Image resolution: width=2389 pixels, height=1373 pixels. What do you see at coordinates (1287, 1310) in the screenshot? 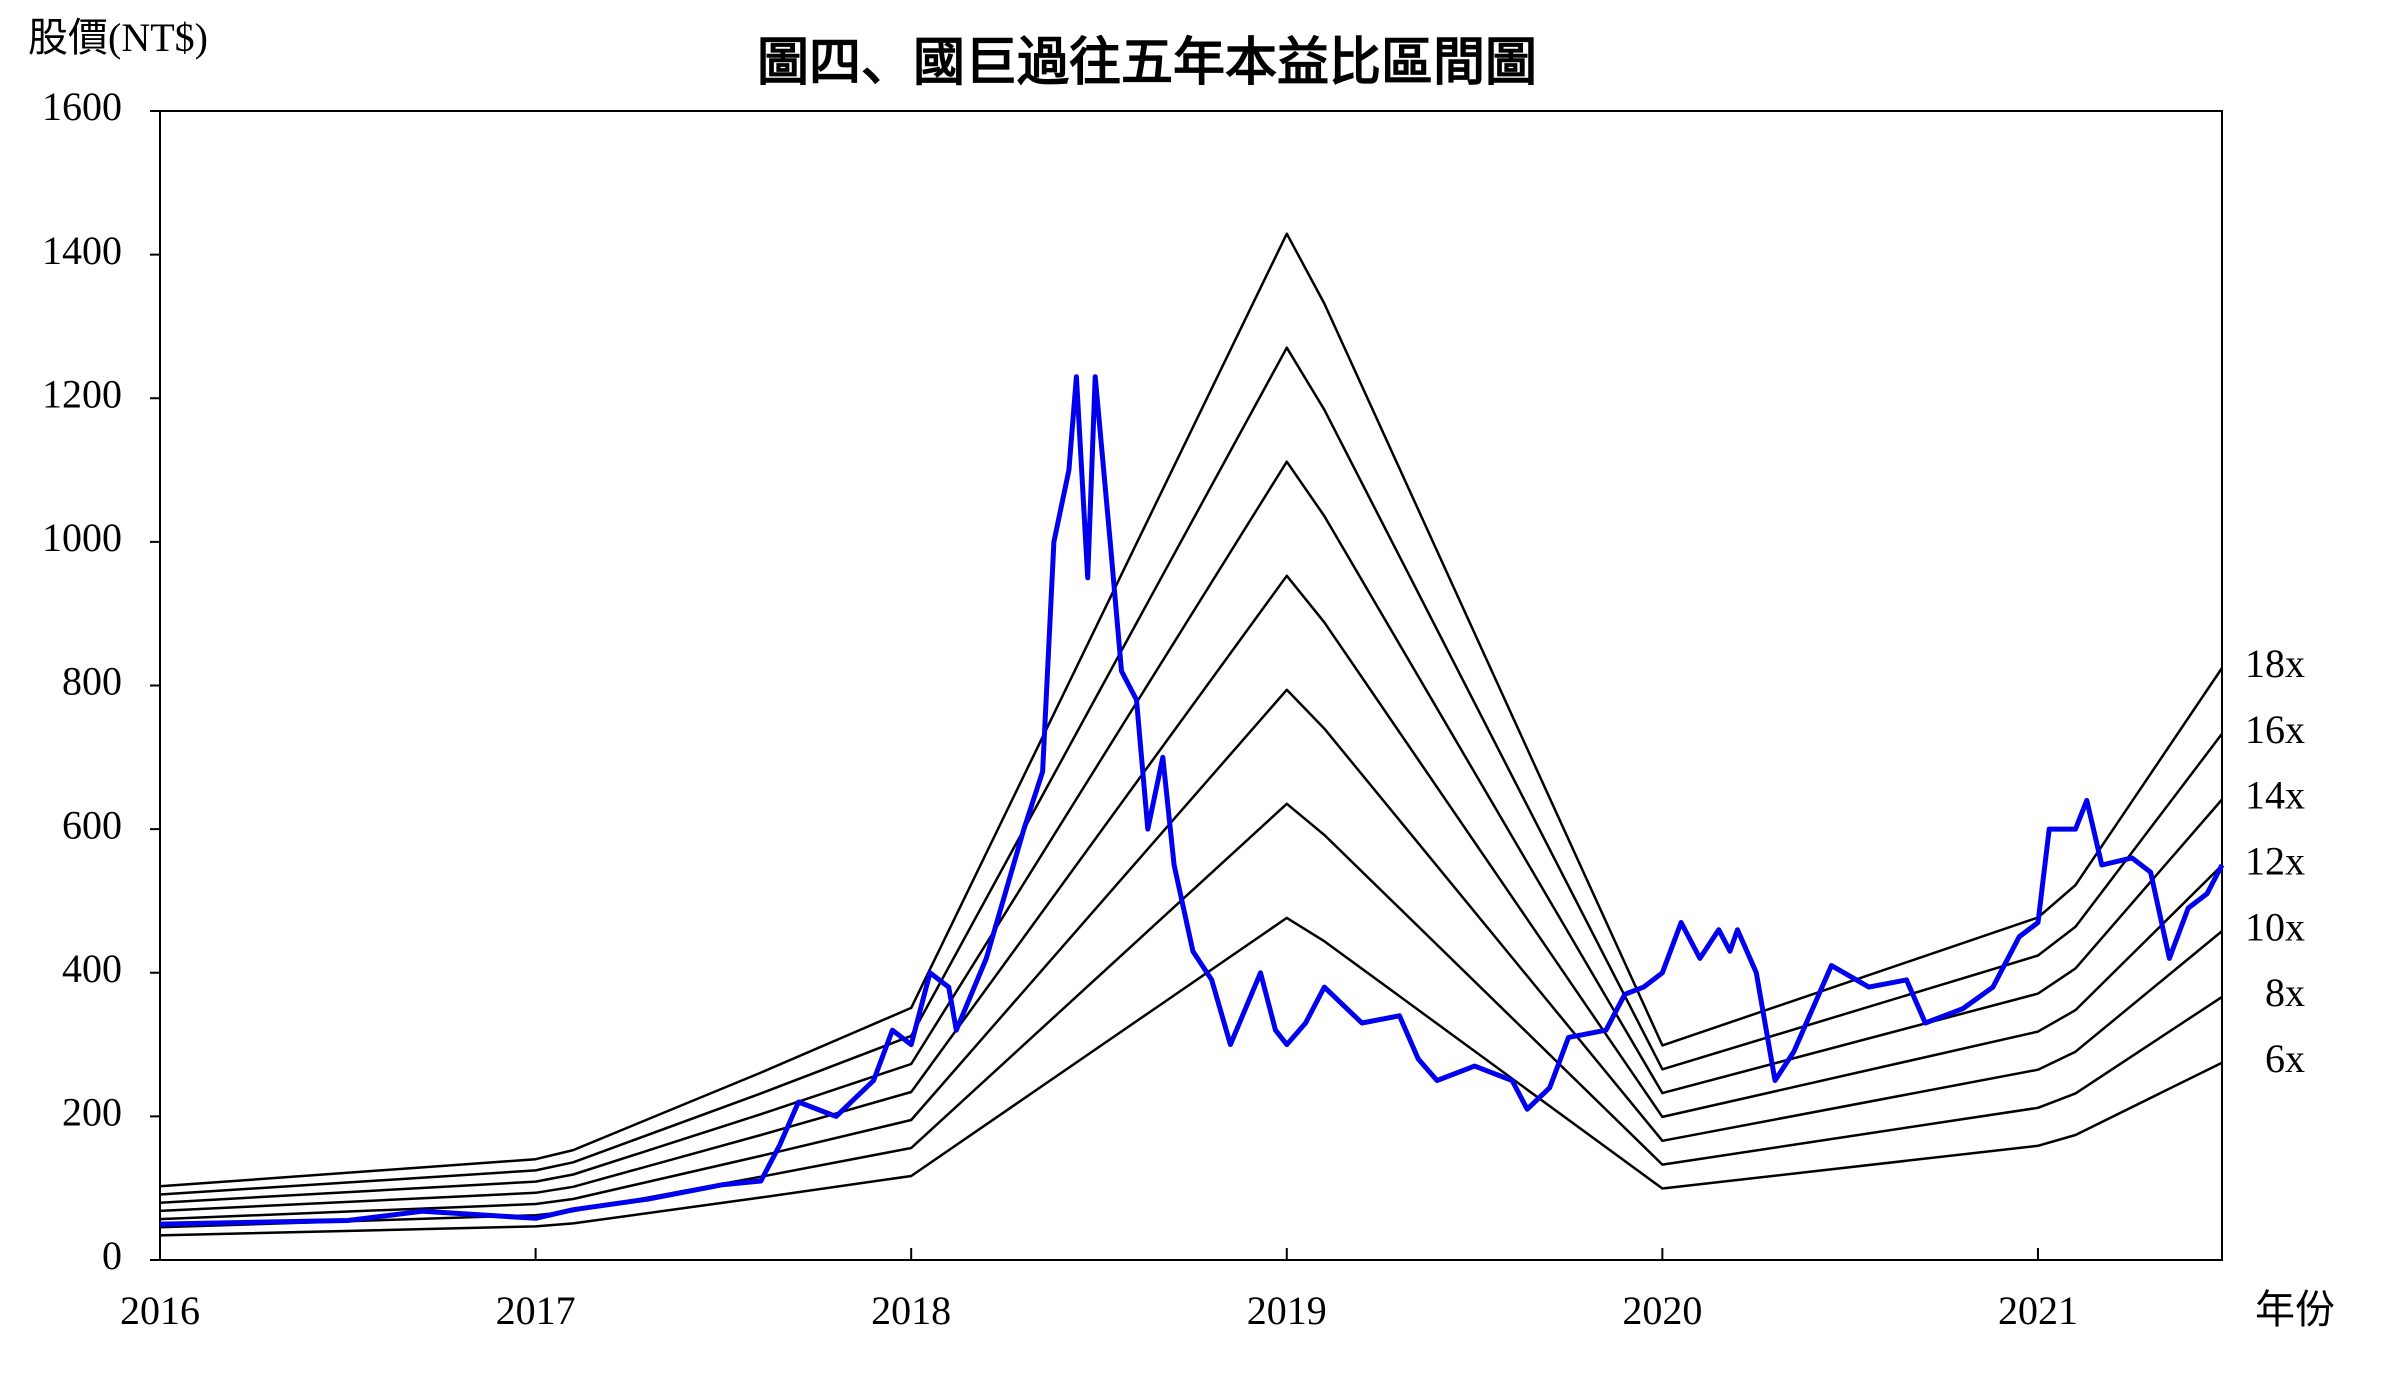
I see `x-tick-label: 2019` at bounding box center [1287, 1310].